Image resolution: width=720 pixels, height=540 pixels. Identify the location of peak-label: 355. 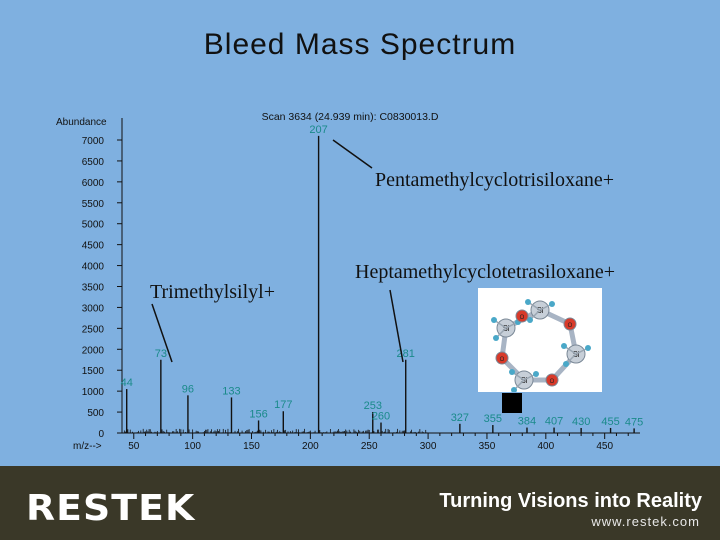
(493, 419).